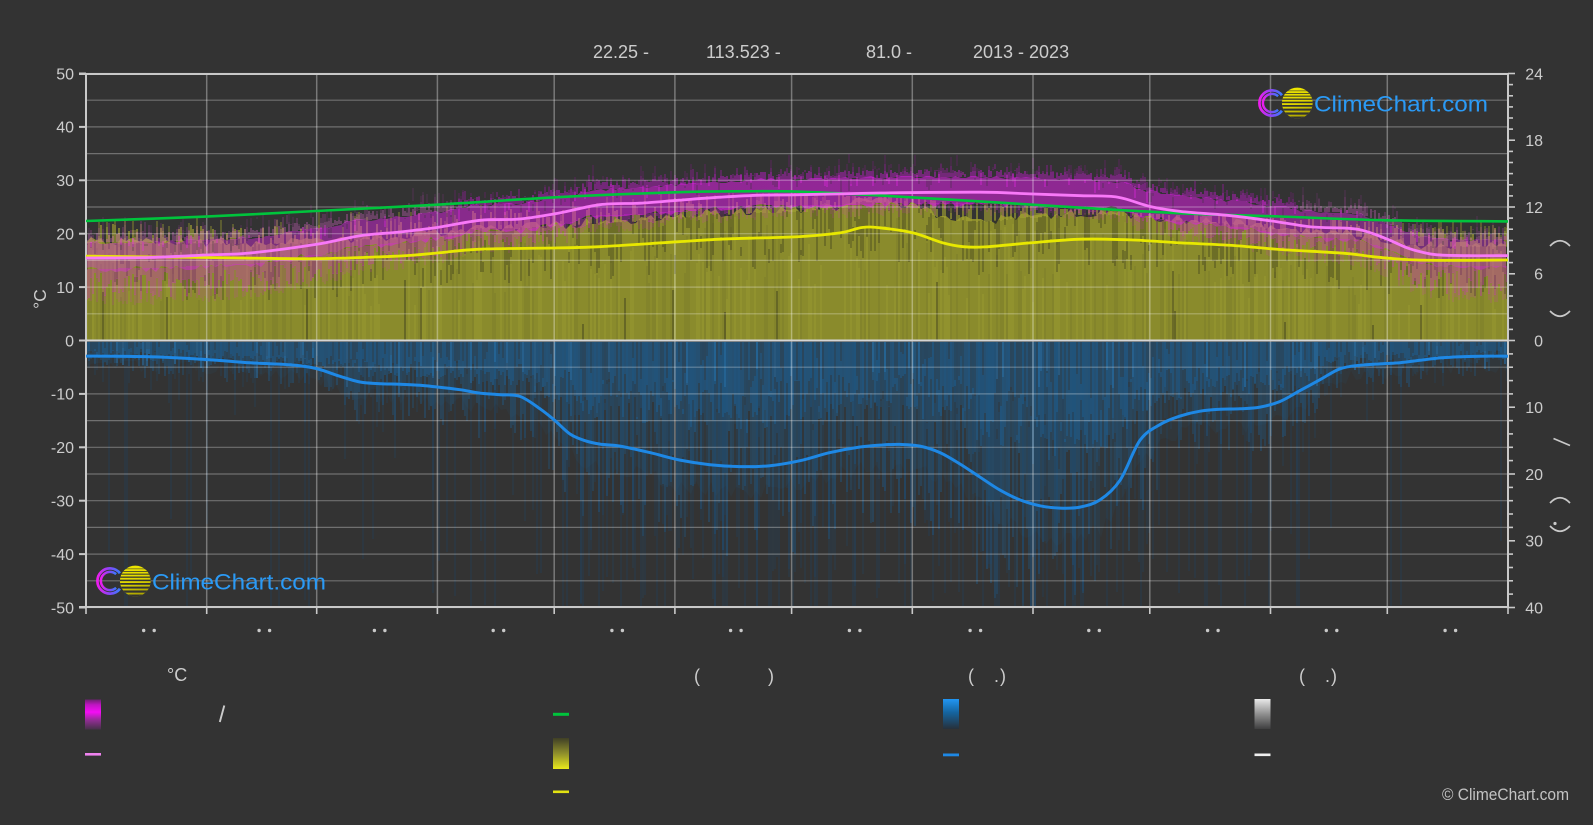 The image size is (1593, 825). I want to click on svg-text: 24, so click(1534, 74).